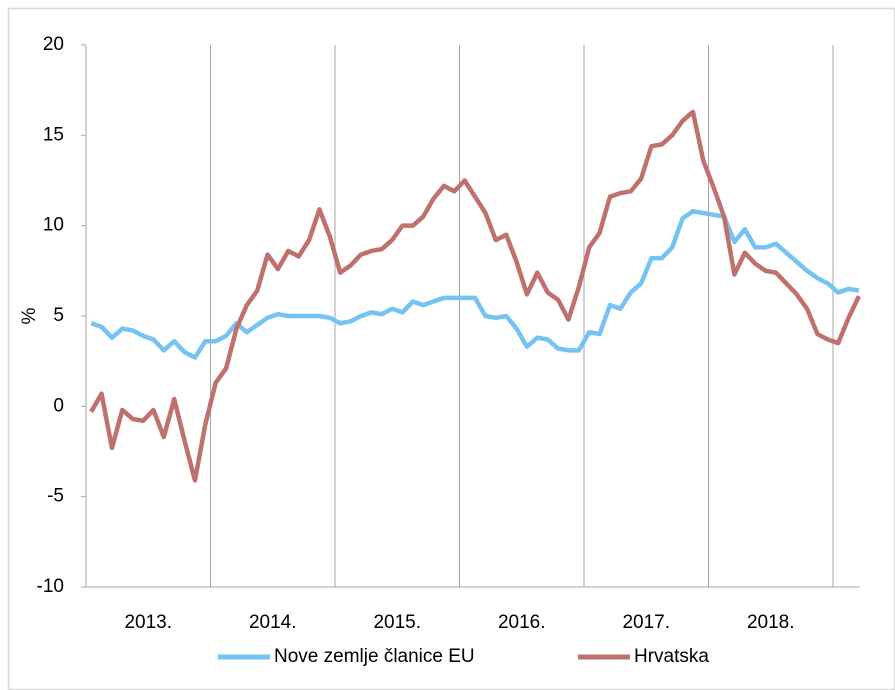  Describe the element at coordinates (53, 134) in the screenshot. I see `y-tick-label: 15` at that location.